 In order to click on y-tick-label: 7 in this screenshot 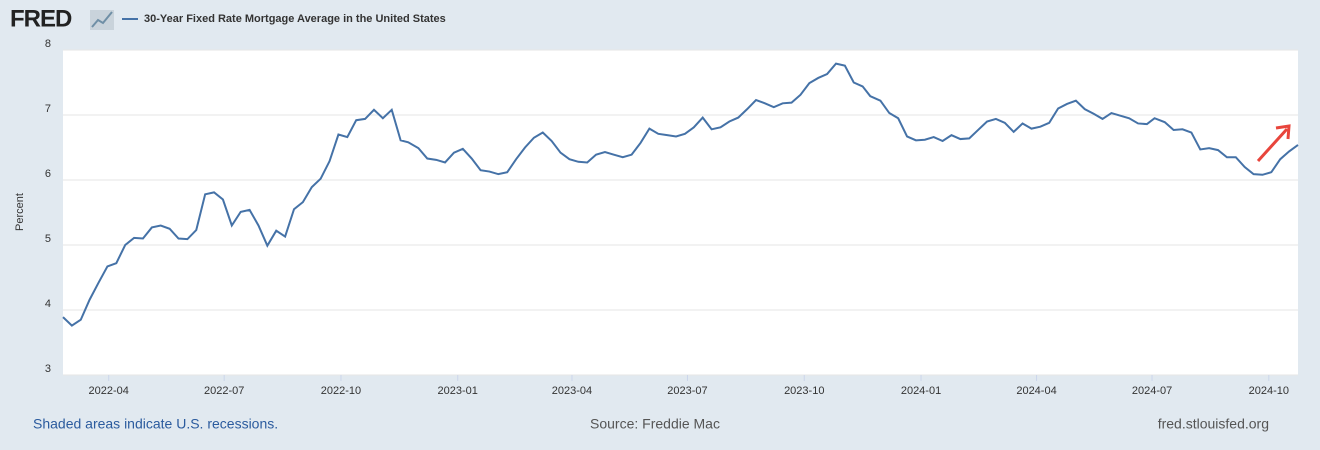, I will do `click(48, 109)`.